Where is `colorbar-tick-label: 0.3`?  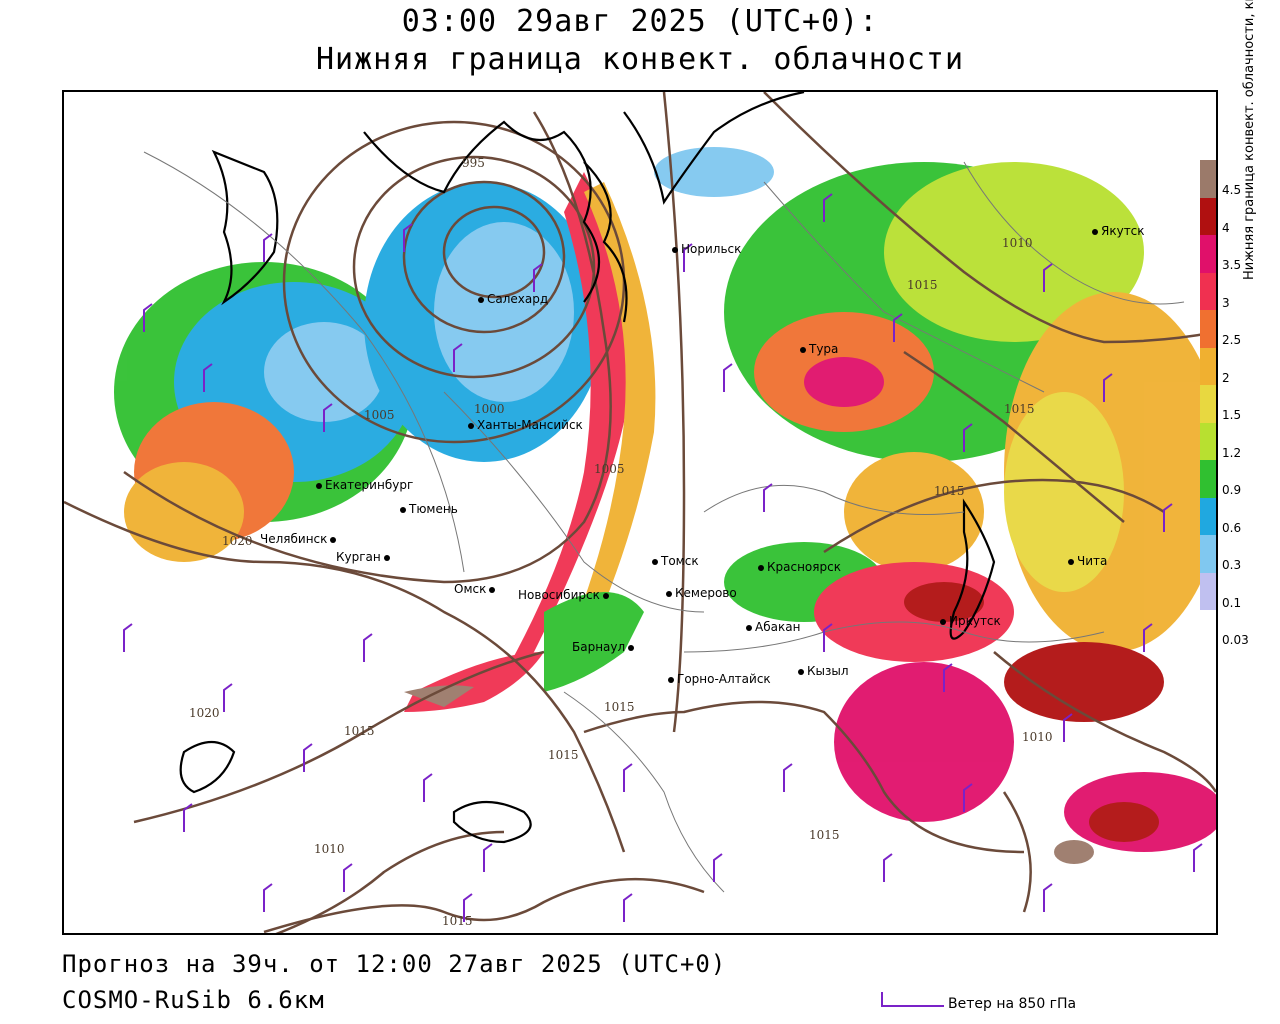
colorbar-tick-label: 0.3 is located at coordinates (1232, 565).